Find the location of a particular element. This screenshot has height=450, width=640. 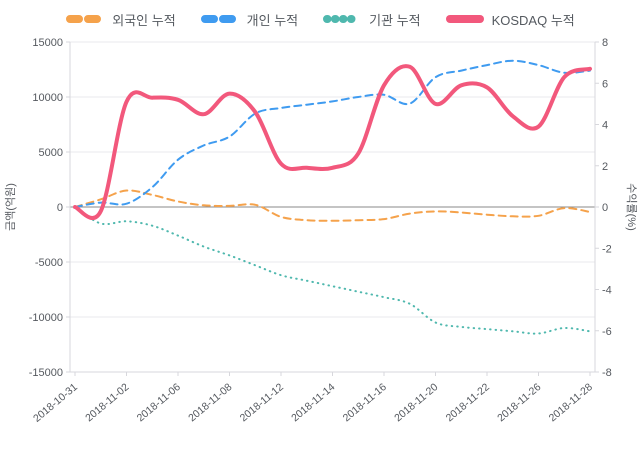

series-line-foreign is located at coordinates (332, 205).